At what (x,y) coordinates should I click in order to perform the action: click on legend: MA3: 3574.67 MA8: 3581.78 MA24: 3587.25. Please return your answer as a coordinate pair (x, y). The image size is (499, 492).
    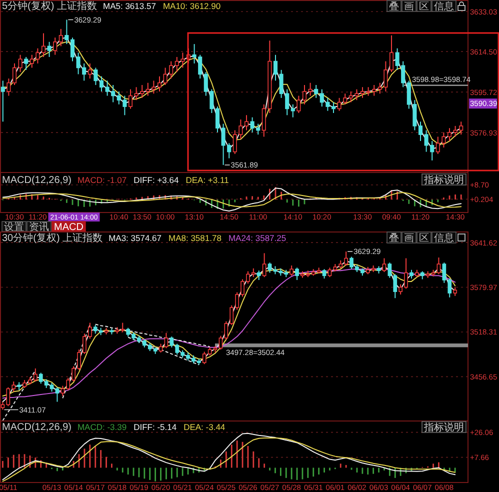
    Looking at the image, I should click on (197, 238).